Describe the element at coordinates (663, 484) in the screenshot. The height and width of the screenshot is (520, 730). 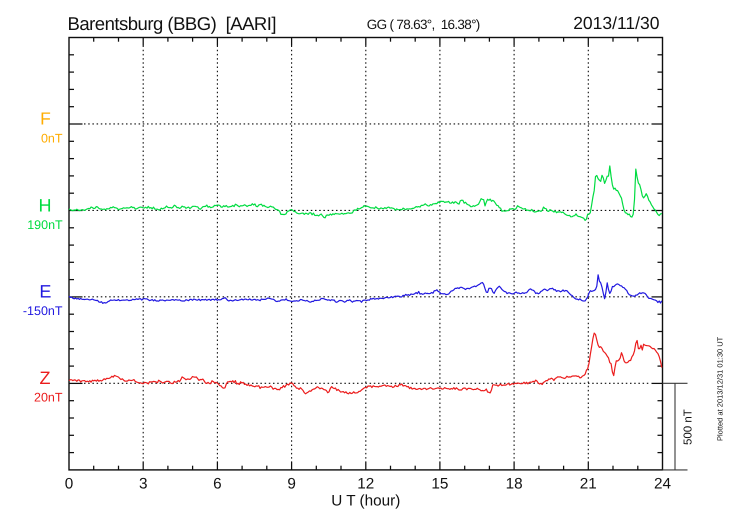
I see `svg-text: 24` at that location.